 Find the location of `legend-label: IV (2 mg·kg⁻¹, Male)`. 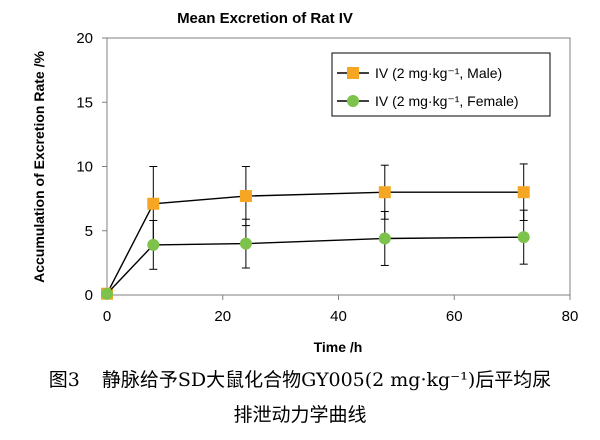

legend-label: IV (2 mg·kg⁻¹, Male) is located at coordinates (438, 73).